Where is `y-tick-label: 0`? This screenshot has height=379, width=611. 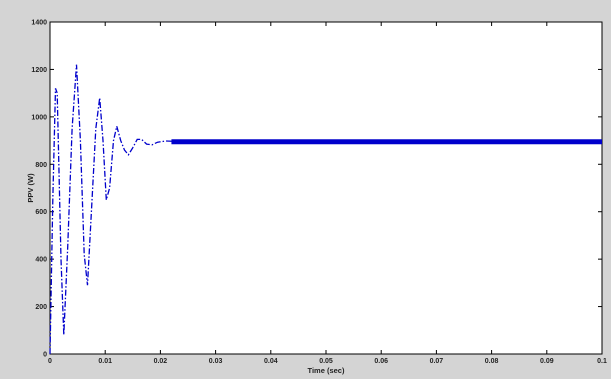
y-tick-label: 0 is located at coordinates (45, 355).